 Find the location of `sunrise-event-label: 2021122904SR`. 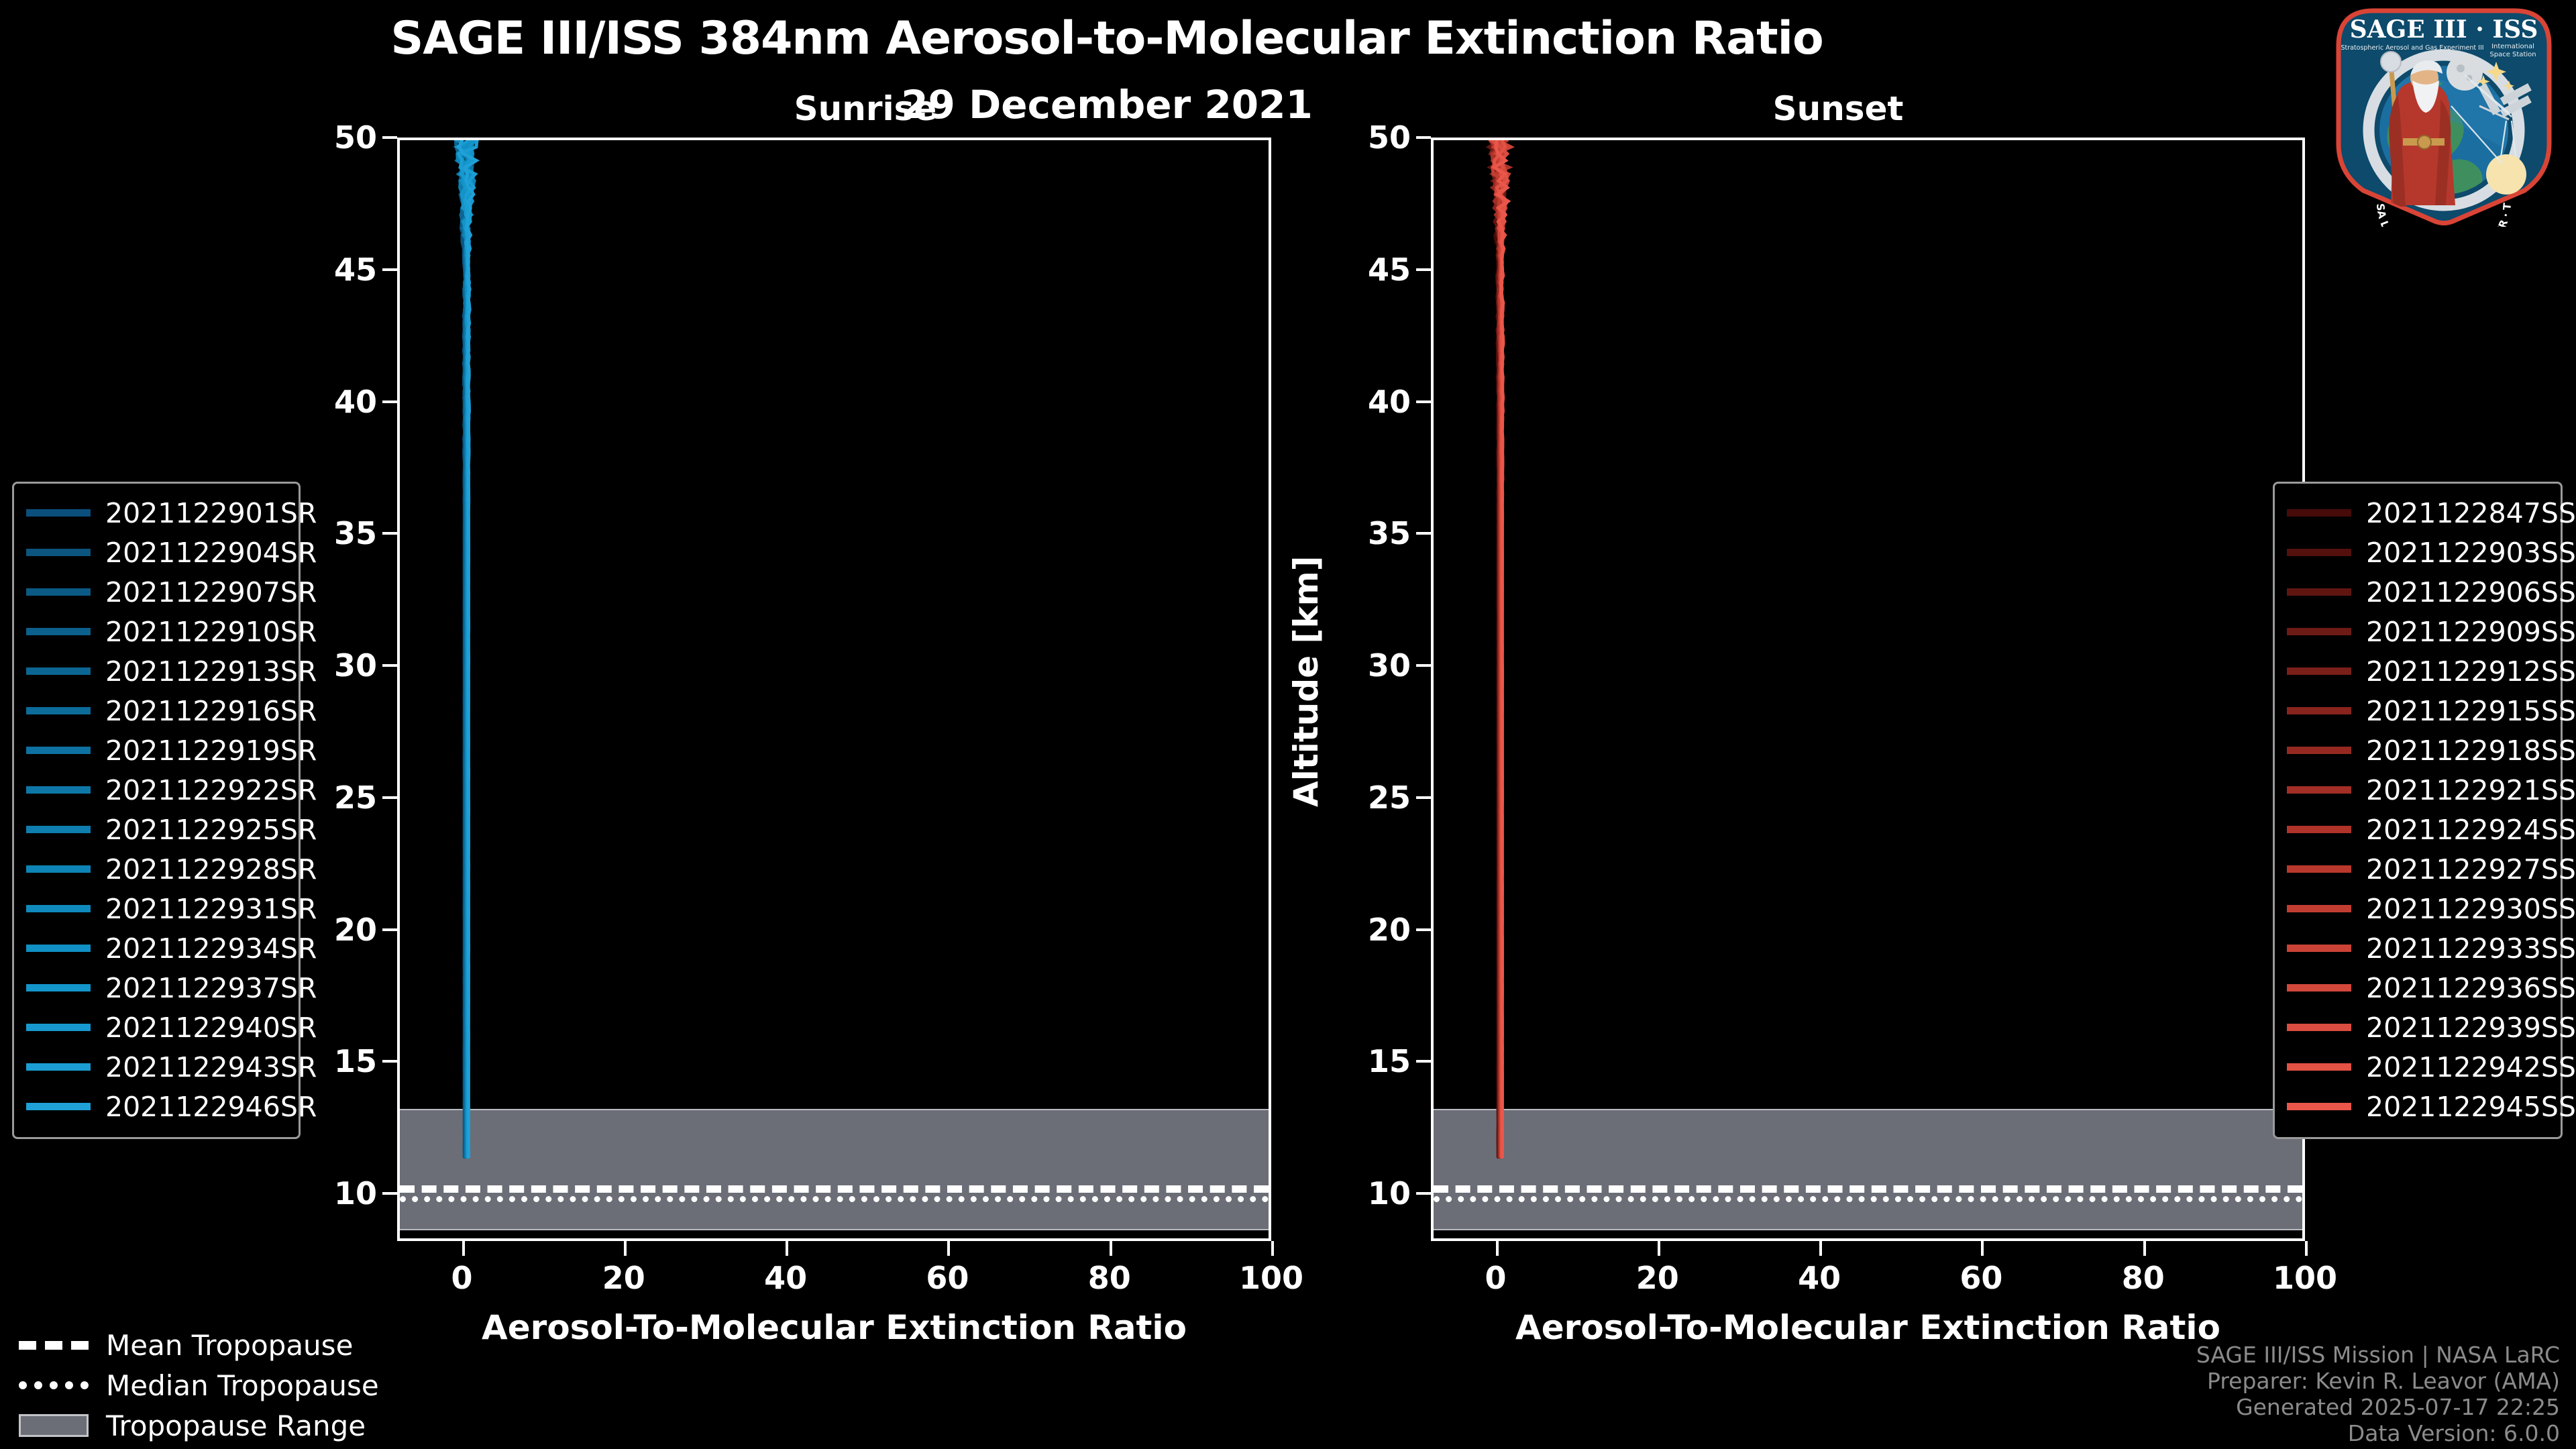

sunrise-event-label: 2021122904SR is located at coordinates (211, 552).